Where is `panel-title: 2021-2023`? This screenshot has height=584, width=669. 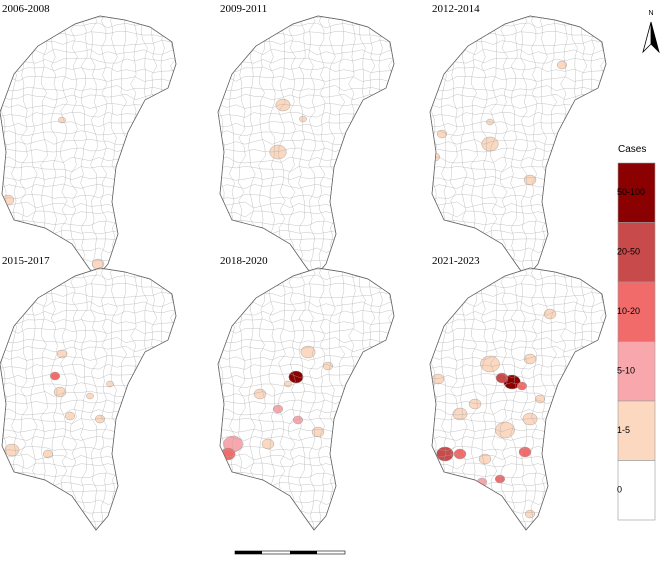
panel-title: 2021-2023 is located at coordinates (456, 261).